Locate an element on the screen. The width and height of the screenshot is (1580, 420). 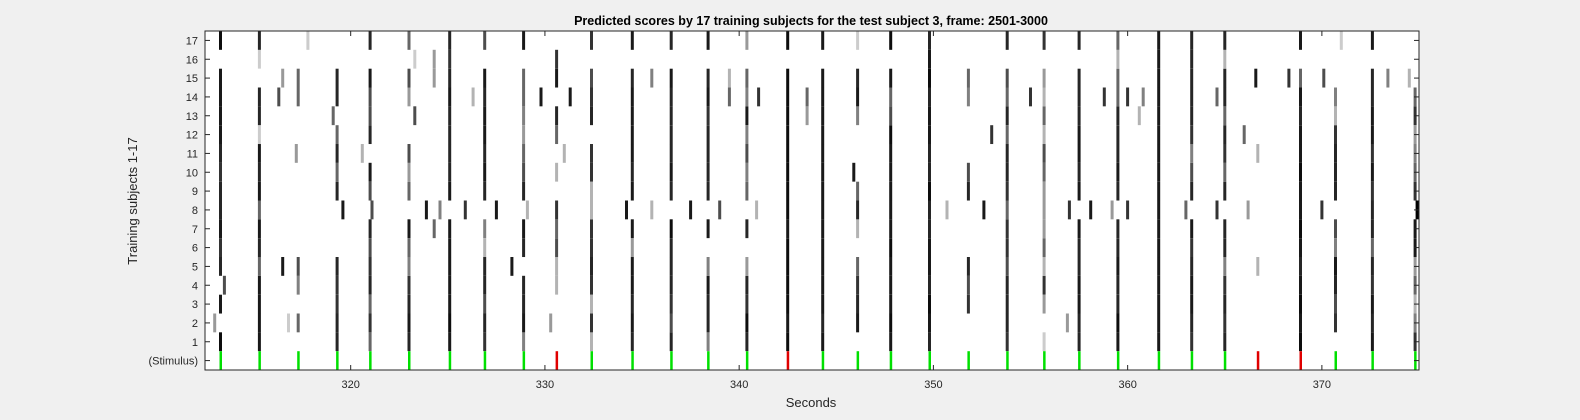
y-tick-label: 4 is located at coordinates (195, 286).